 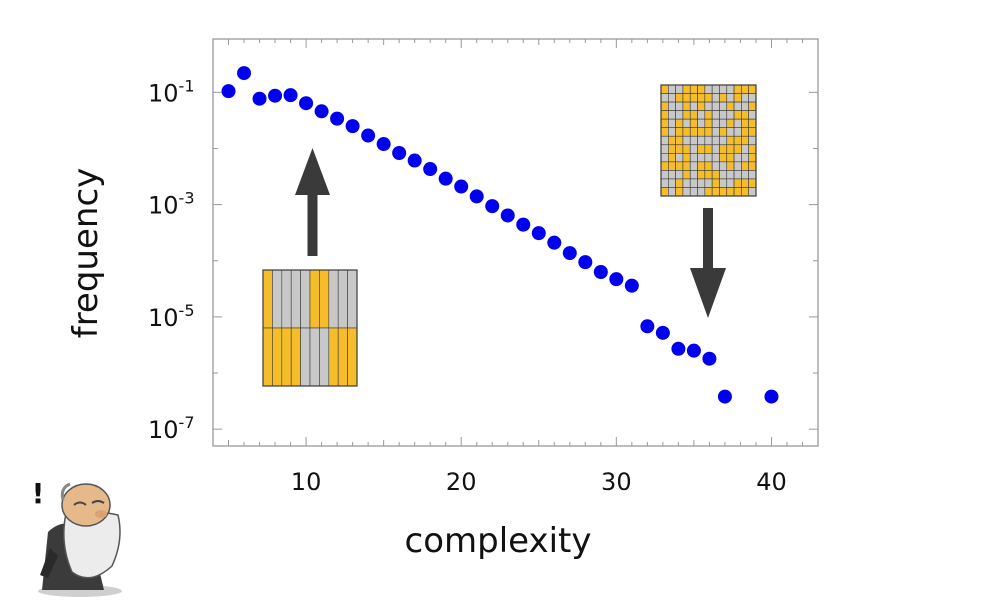 I want to click on y-axis-label: frequency, so click(x=86, y=253).